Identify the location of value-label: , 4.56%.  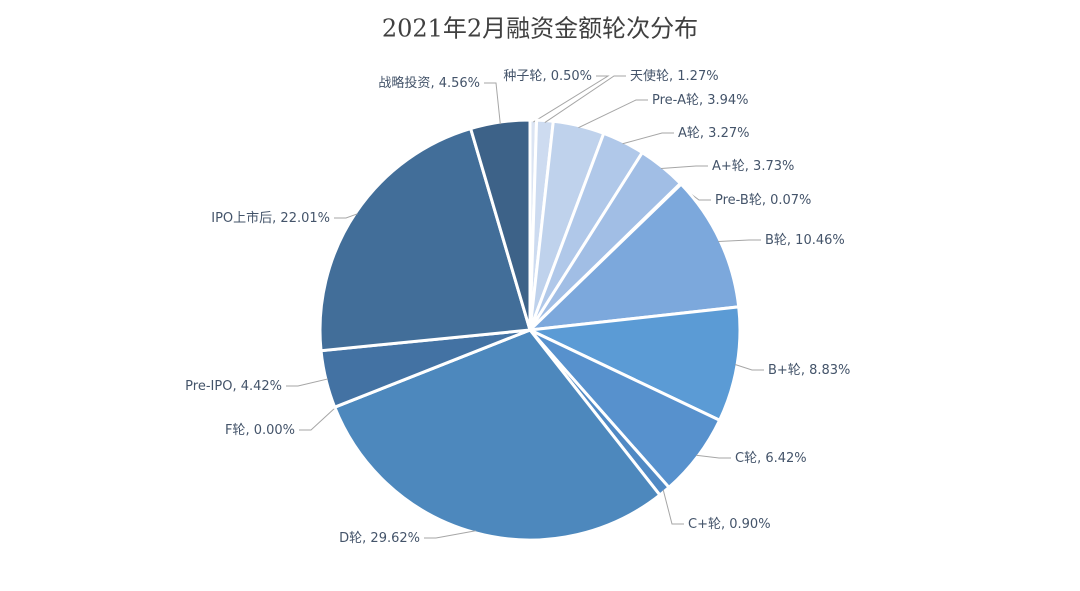
(455, 83).